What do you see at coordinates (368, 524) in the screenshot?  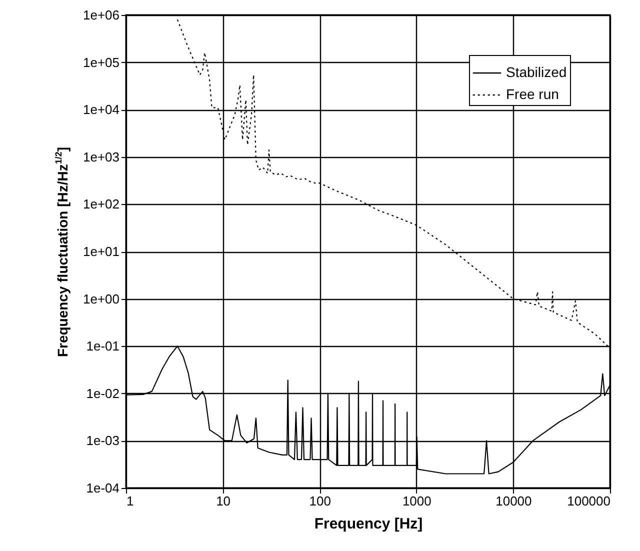 I see `x-axis-title: Frequency [Hz]` at bounding box center [368, 524].